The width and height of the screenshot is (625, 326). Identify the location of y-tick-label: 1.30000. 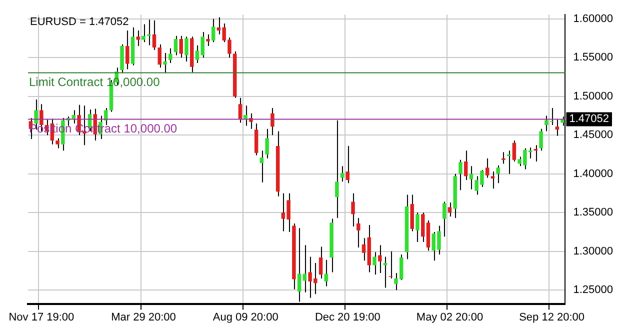
(593, 251).